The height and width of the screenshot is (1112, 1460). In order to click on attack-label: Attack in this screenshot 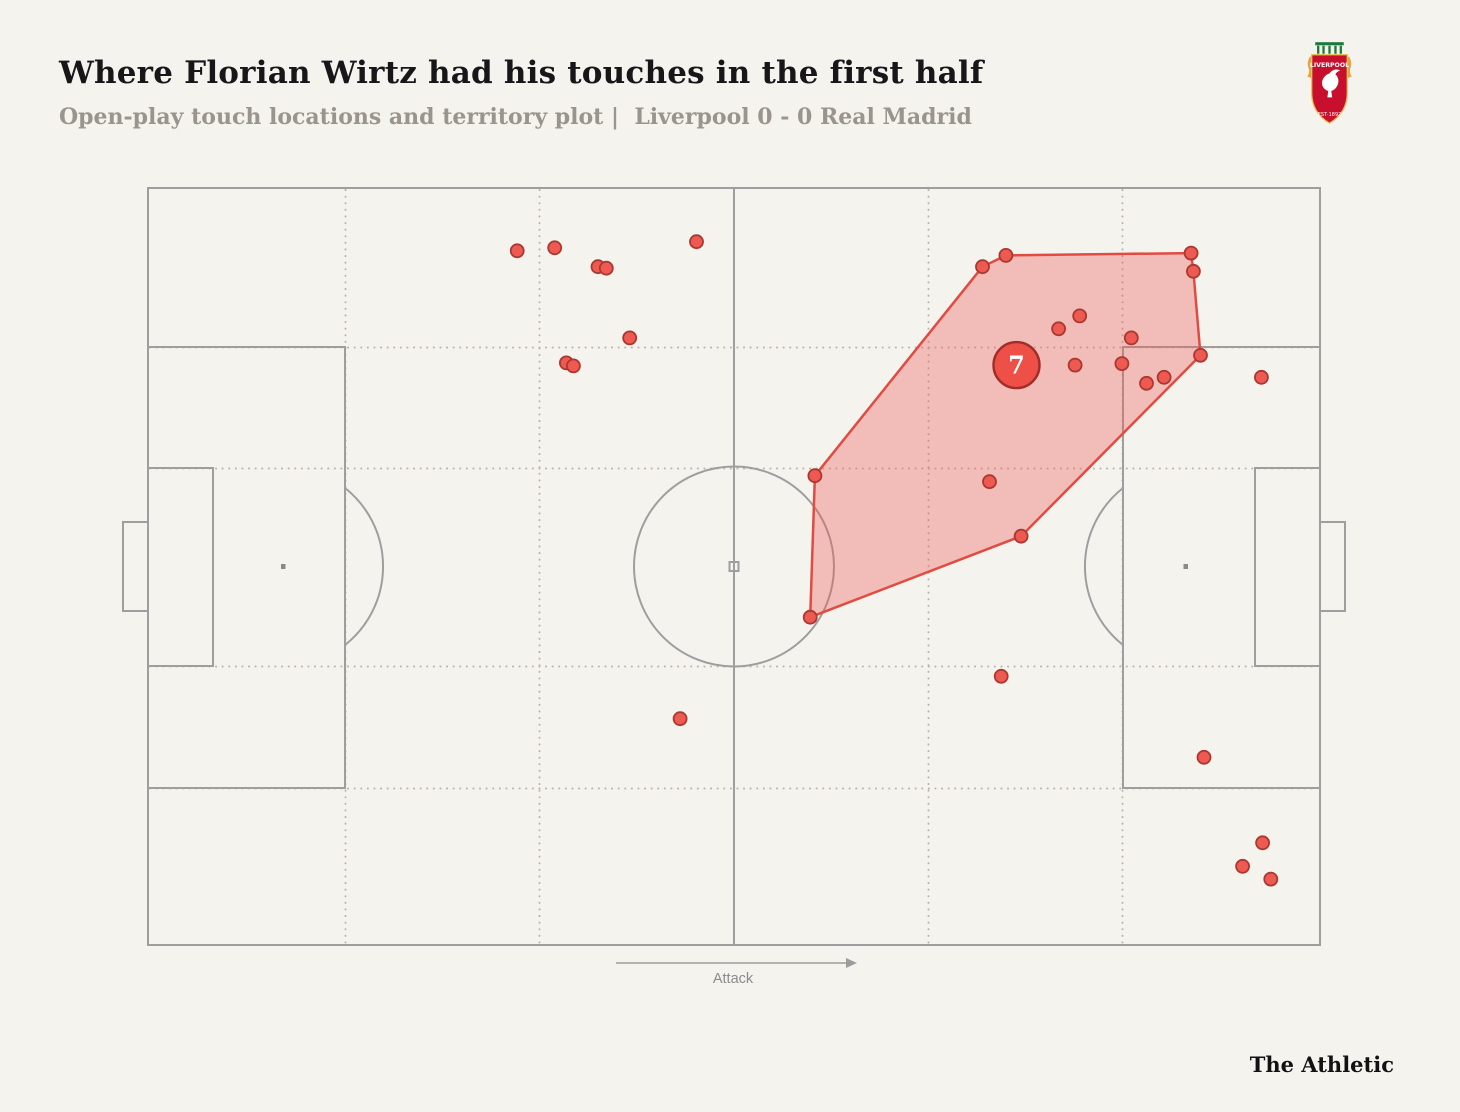, I will do `click(733, 979)`.